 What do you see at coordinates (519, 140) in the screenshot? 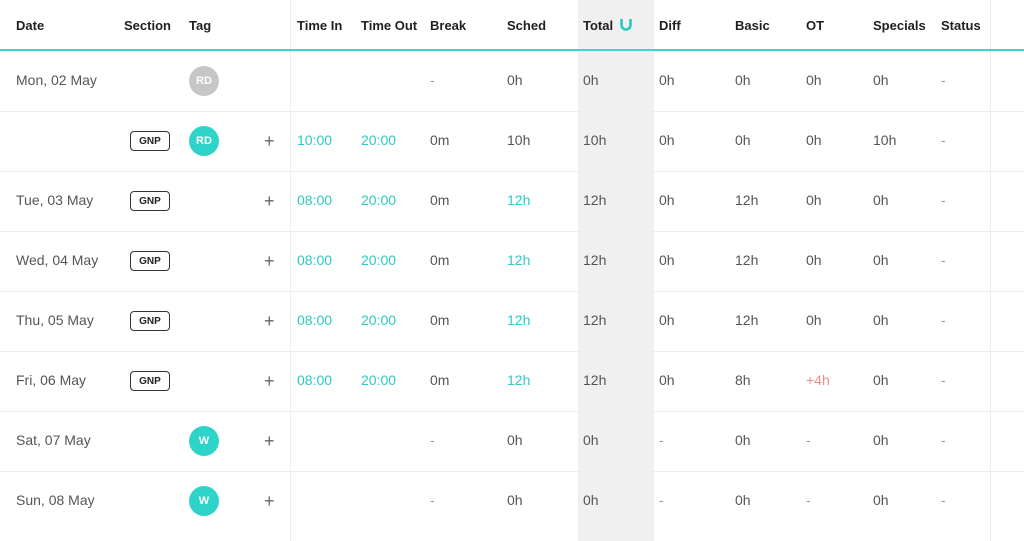
I see `cell-sched: 10h` at bounding box center [519, 140].